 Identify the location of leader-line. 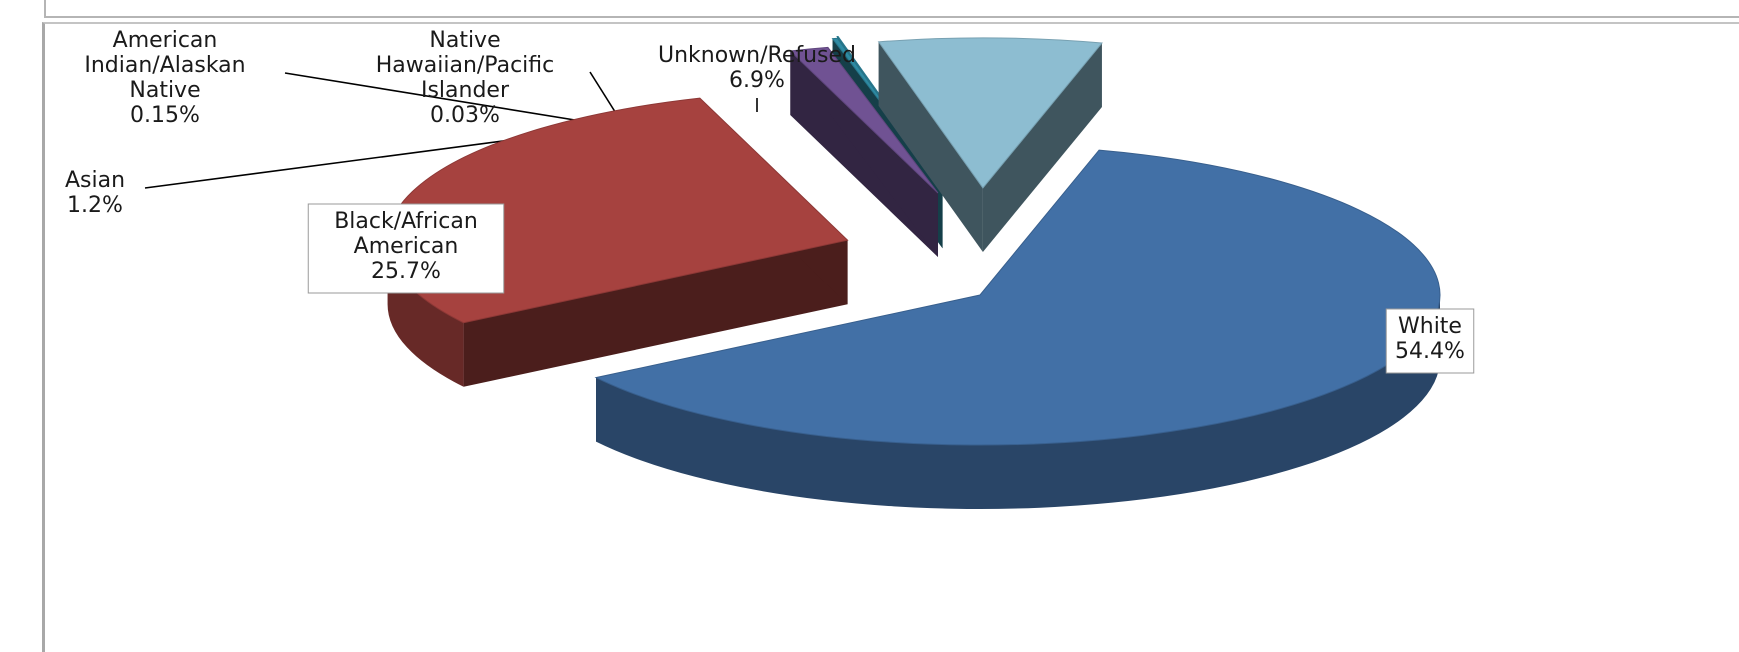
(451, 100).